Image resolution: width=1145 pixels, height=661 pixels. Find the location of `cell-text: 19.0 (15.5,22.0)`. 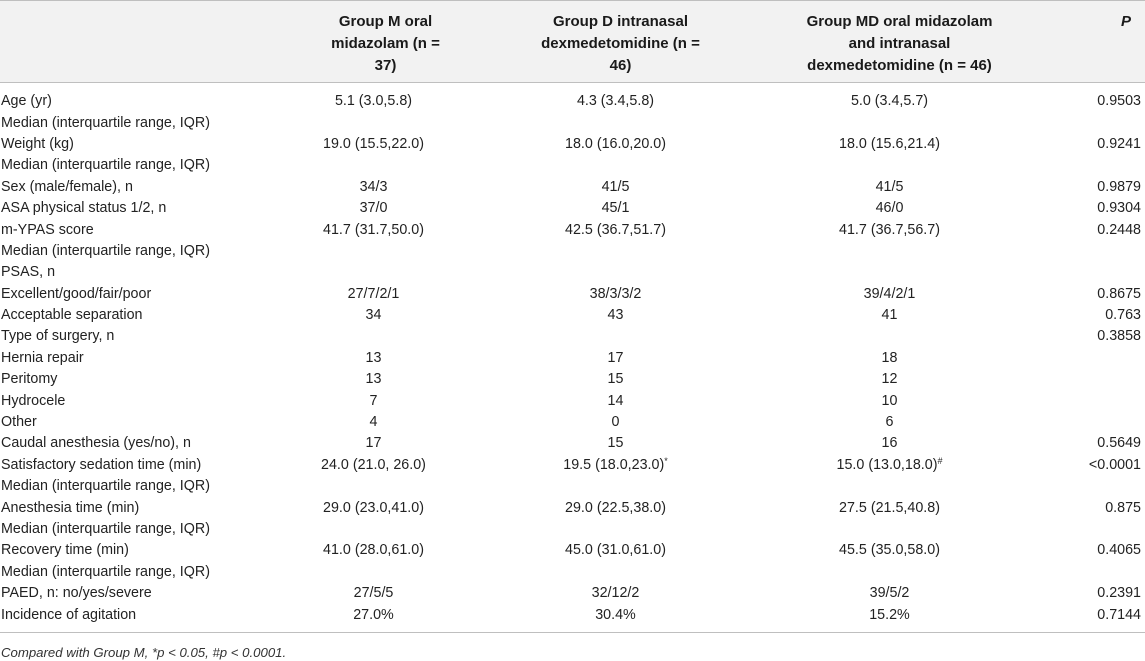

cell-text: 19.0 (15.5,22.0) is located at coordinates (373, 143).